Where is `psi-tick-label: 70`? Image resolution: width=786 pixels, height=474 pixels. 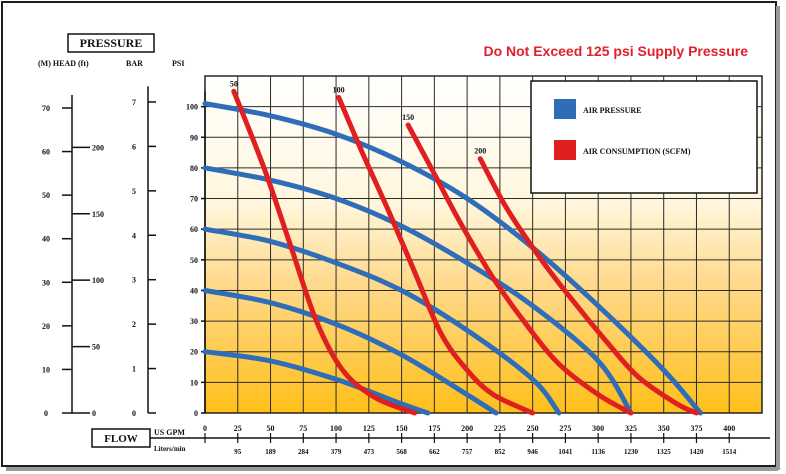 psi-tick-label: 70 is located at coordinates (194, 199).